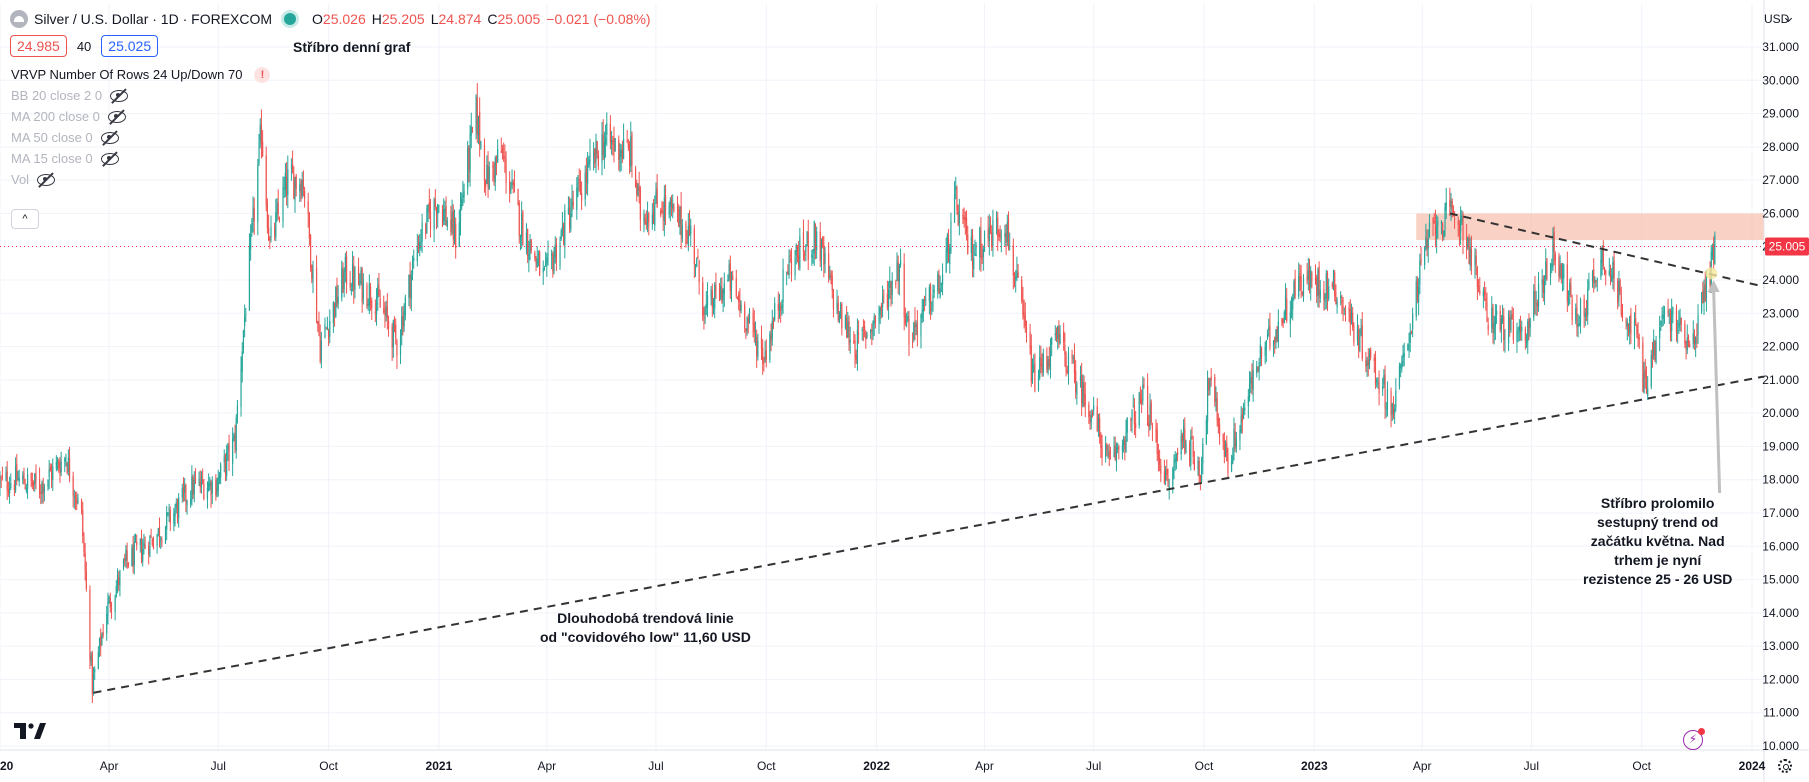 The height and width of the screenshot is (782, 1809). Describe the element at coordinates (1694, 739) in the screenshot. I see `flash-icon: ⚡` at that location.